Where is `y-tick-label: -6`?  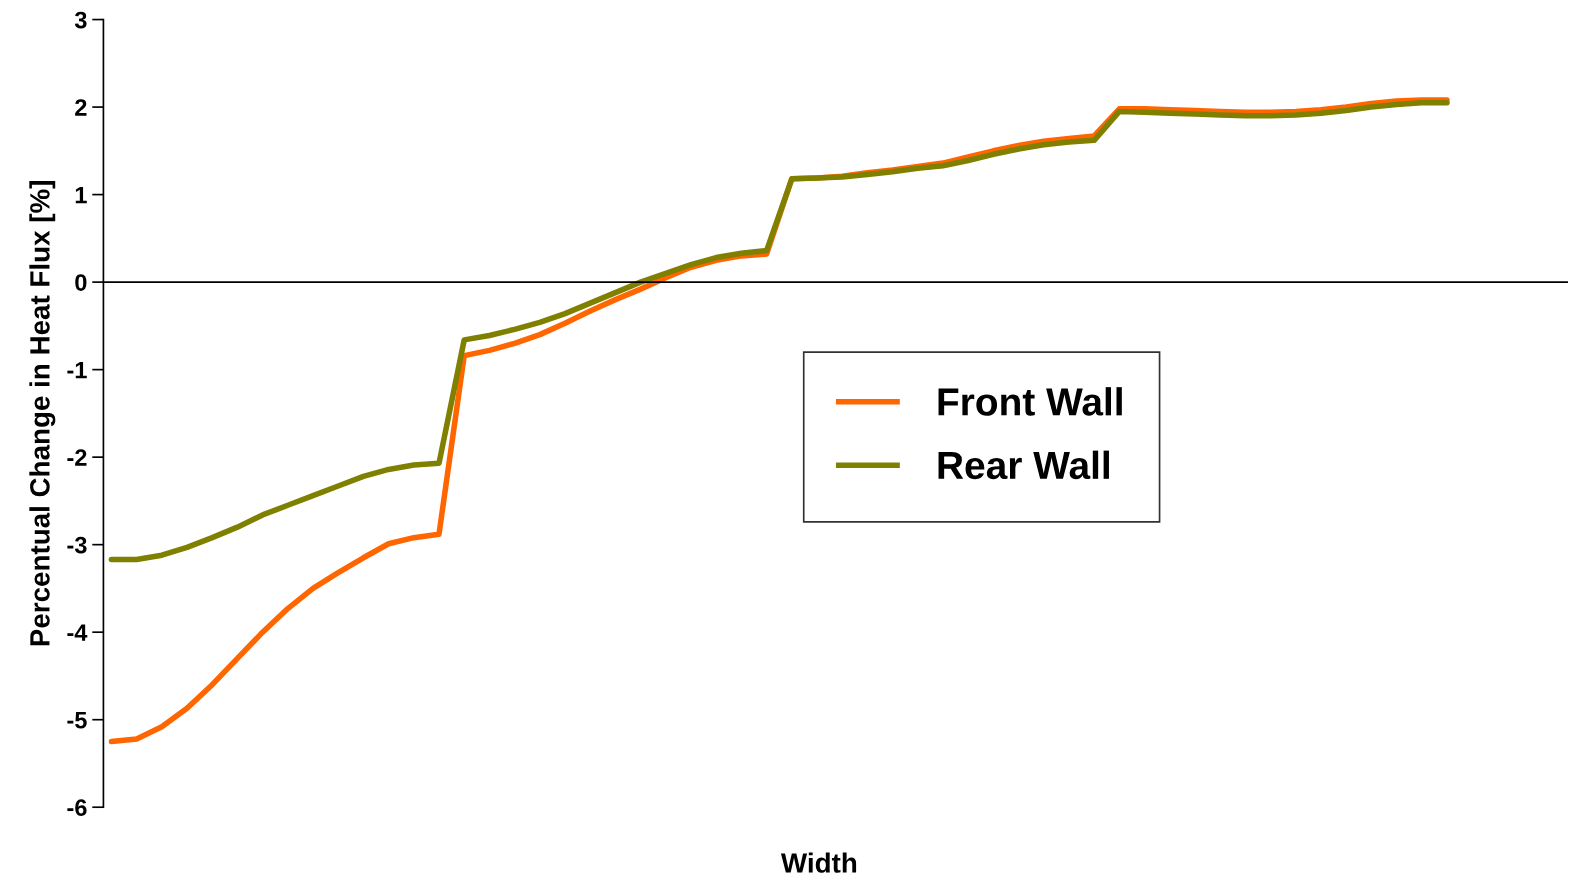
y-tick-label: -6 is located at coordinates (77, 807).